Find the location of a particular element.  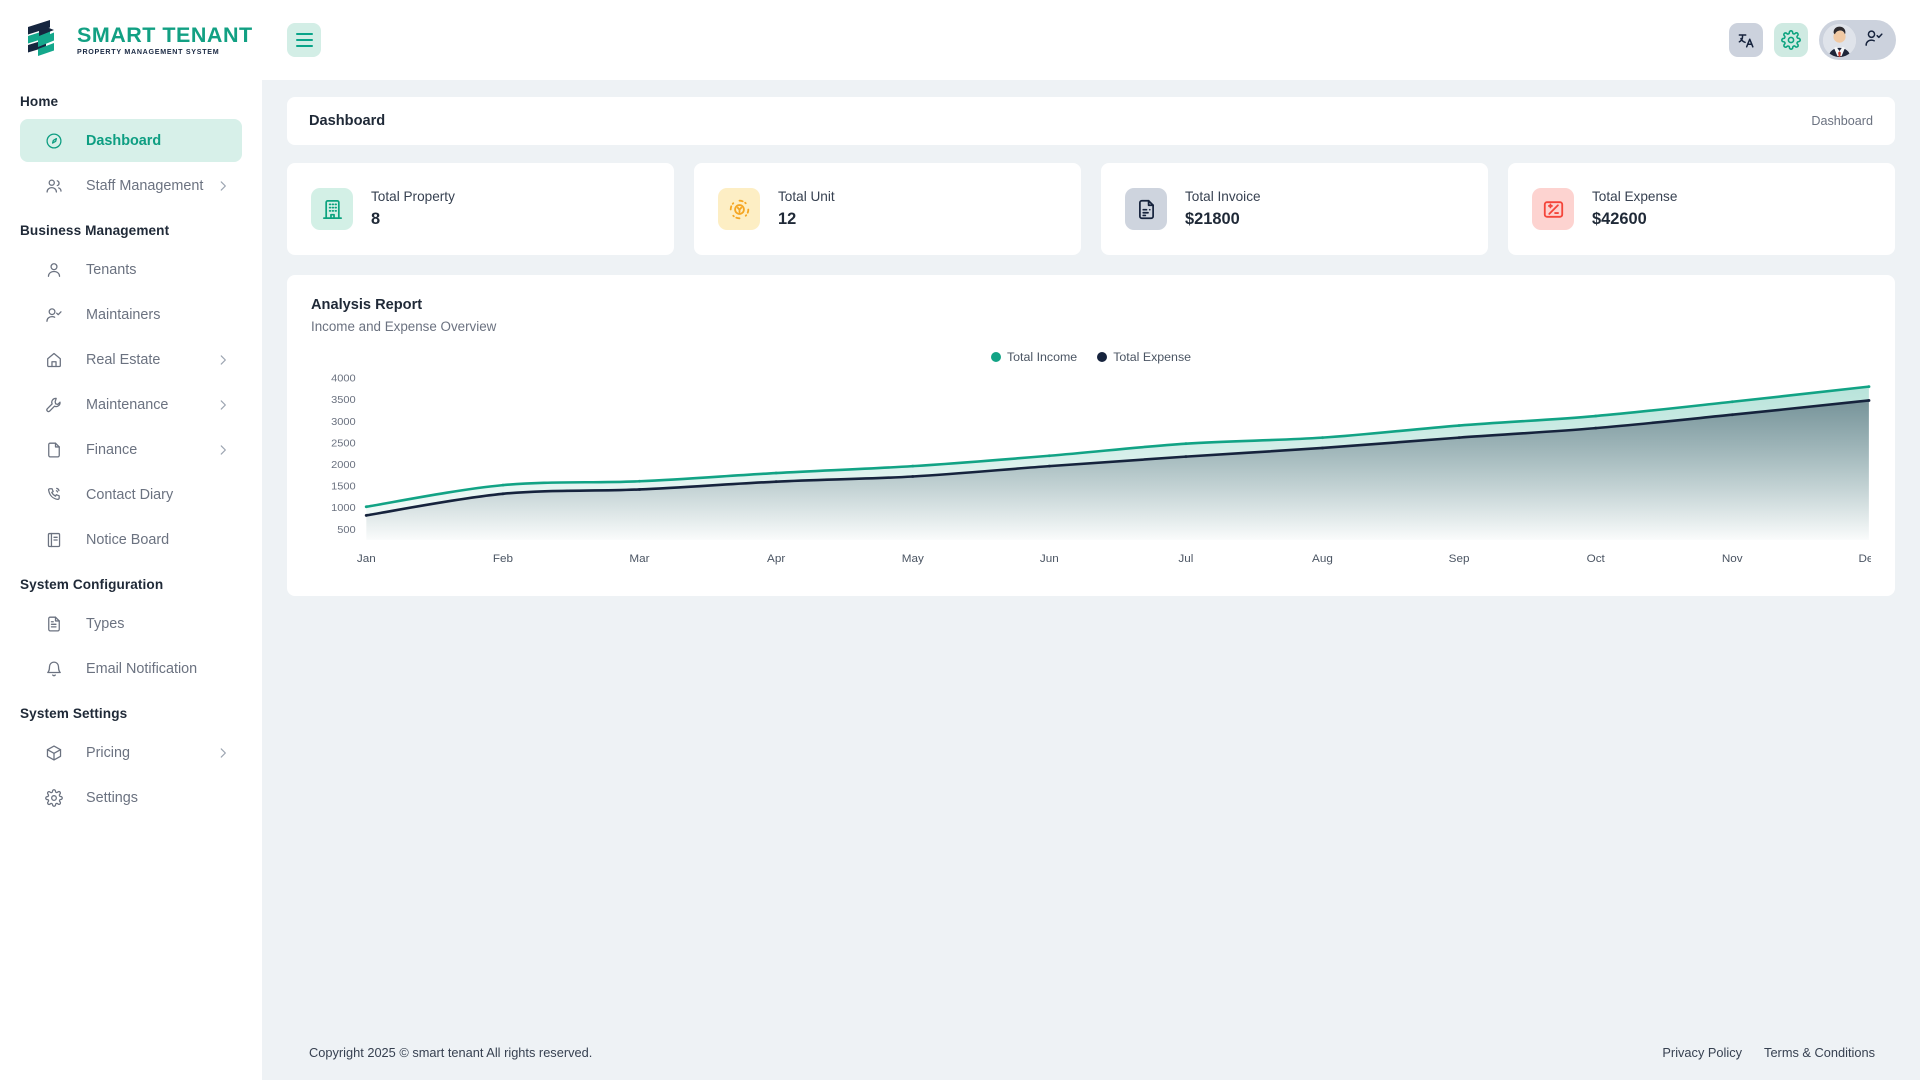

sidebar-item-notice-board: Notice Board is located at coordinates (131, 539).